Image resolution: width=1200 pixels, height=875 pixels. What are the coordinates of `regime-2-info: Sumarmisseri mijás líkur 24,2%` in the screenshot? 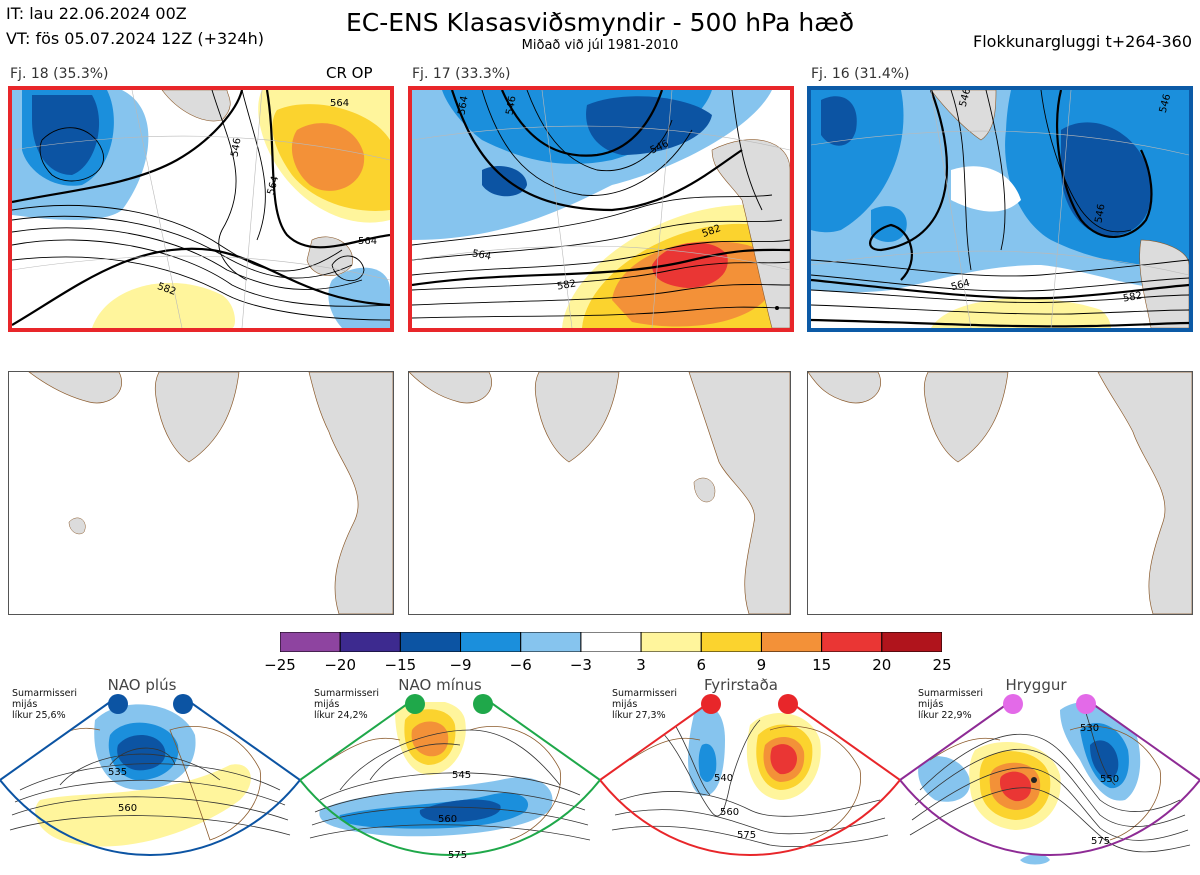 It's located at (347, 704).